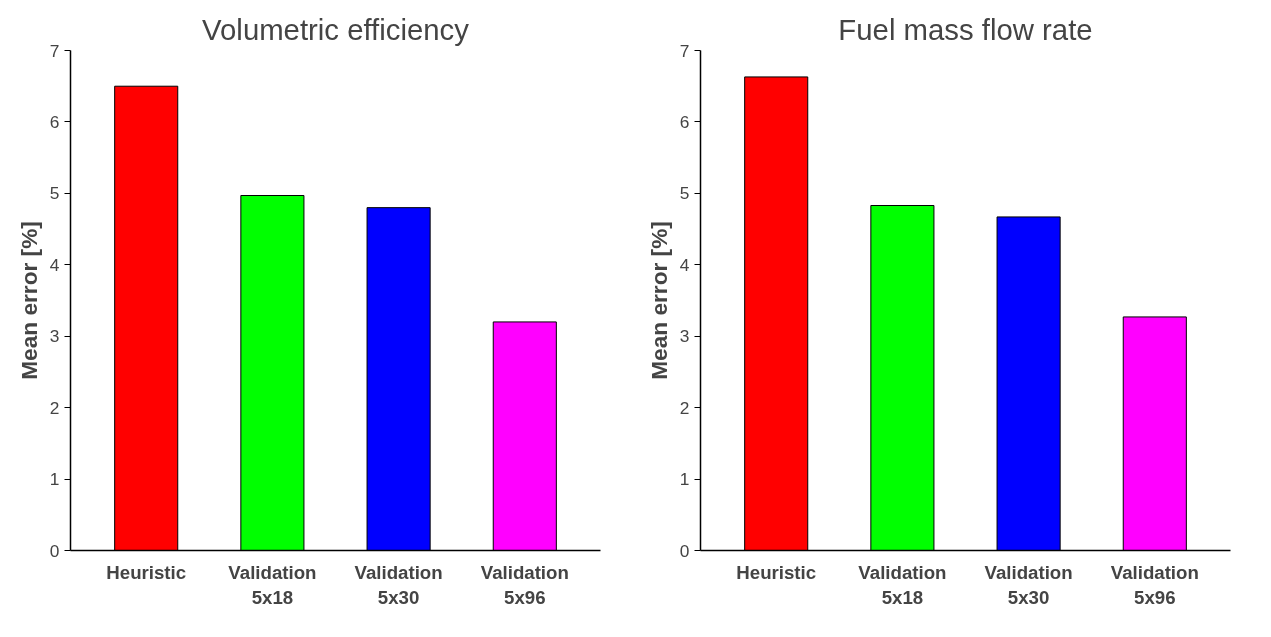 The width and height of the screenshot is (1271, 637). Describe the element at coordinates (965, 29) in the screenshot. I see `chart-title: Fuel mass flow rate` at that location.